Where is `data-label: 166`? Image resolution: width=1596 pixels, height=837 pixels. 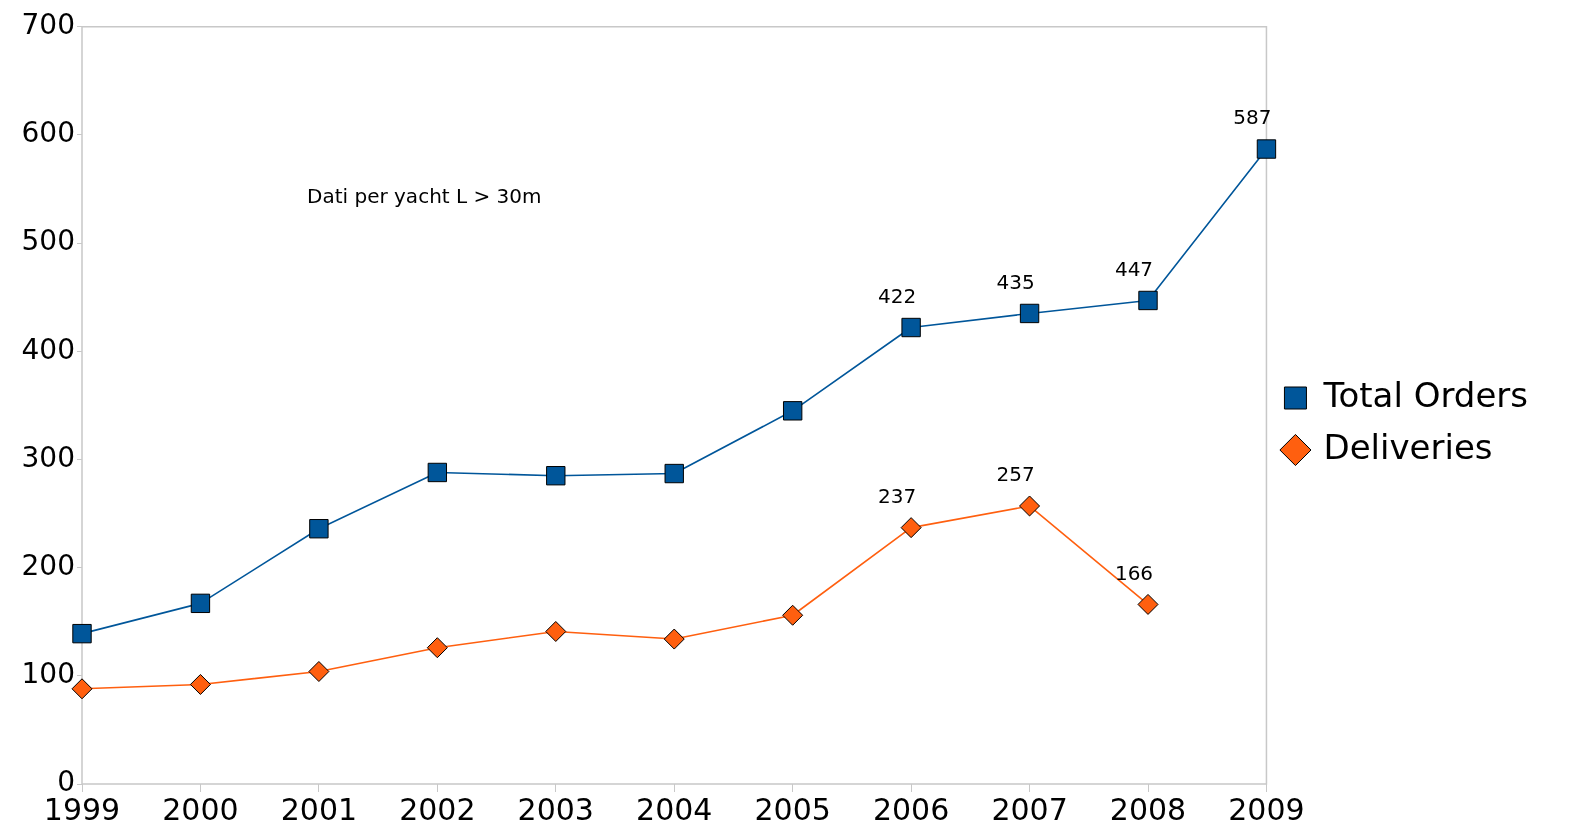 data-label: 166 is located at coordinates (1134, 572).